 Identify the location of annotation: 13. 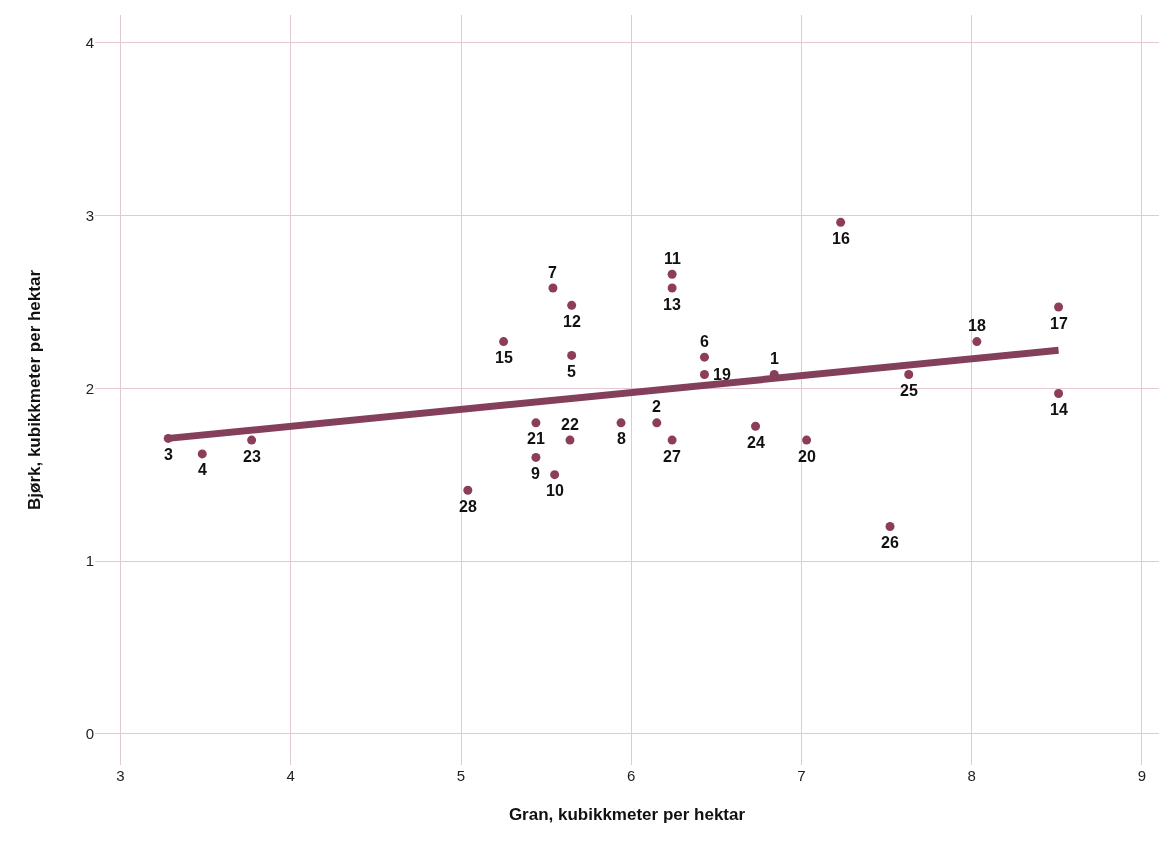
(672, 304).